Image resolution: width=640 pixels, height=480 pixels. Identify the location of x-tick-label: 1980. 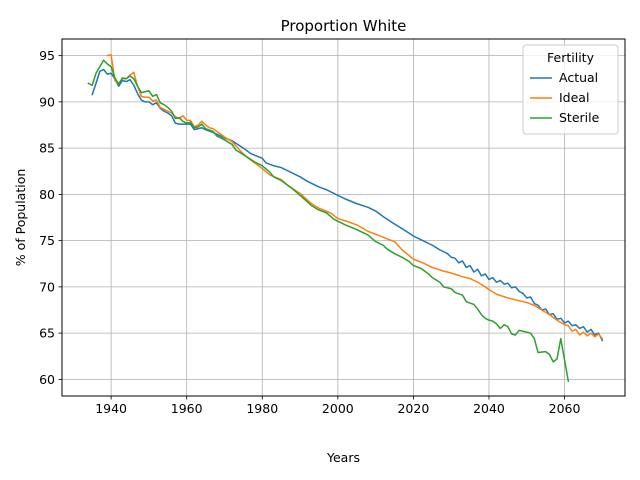
(262, 408).